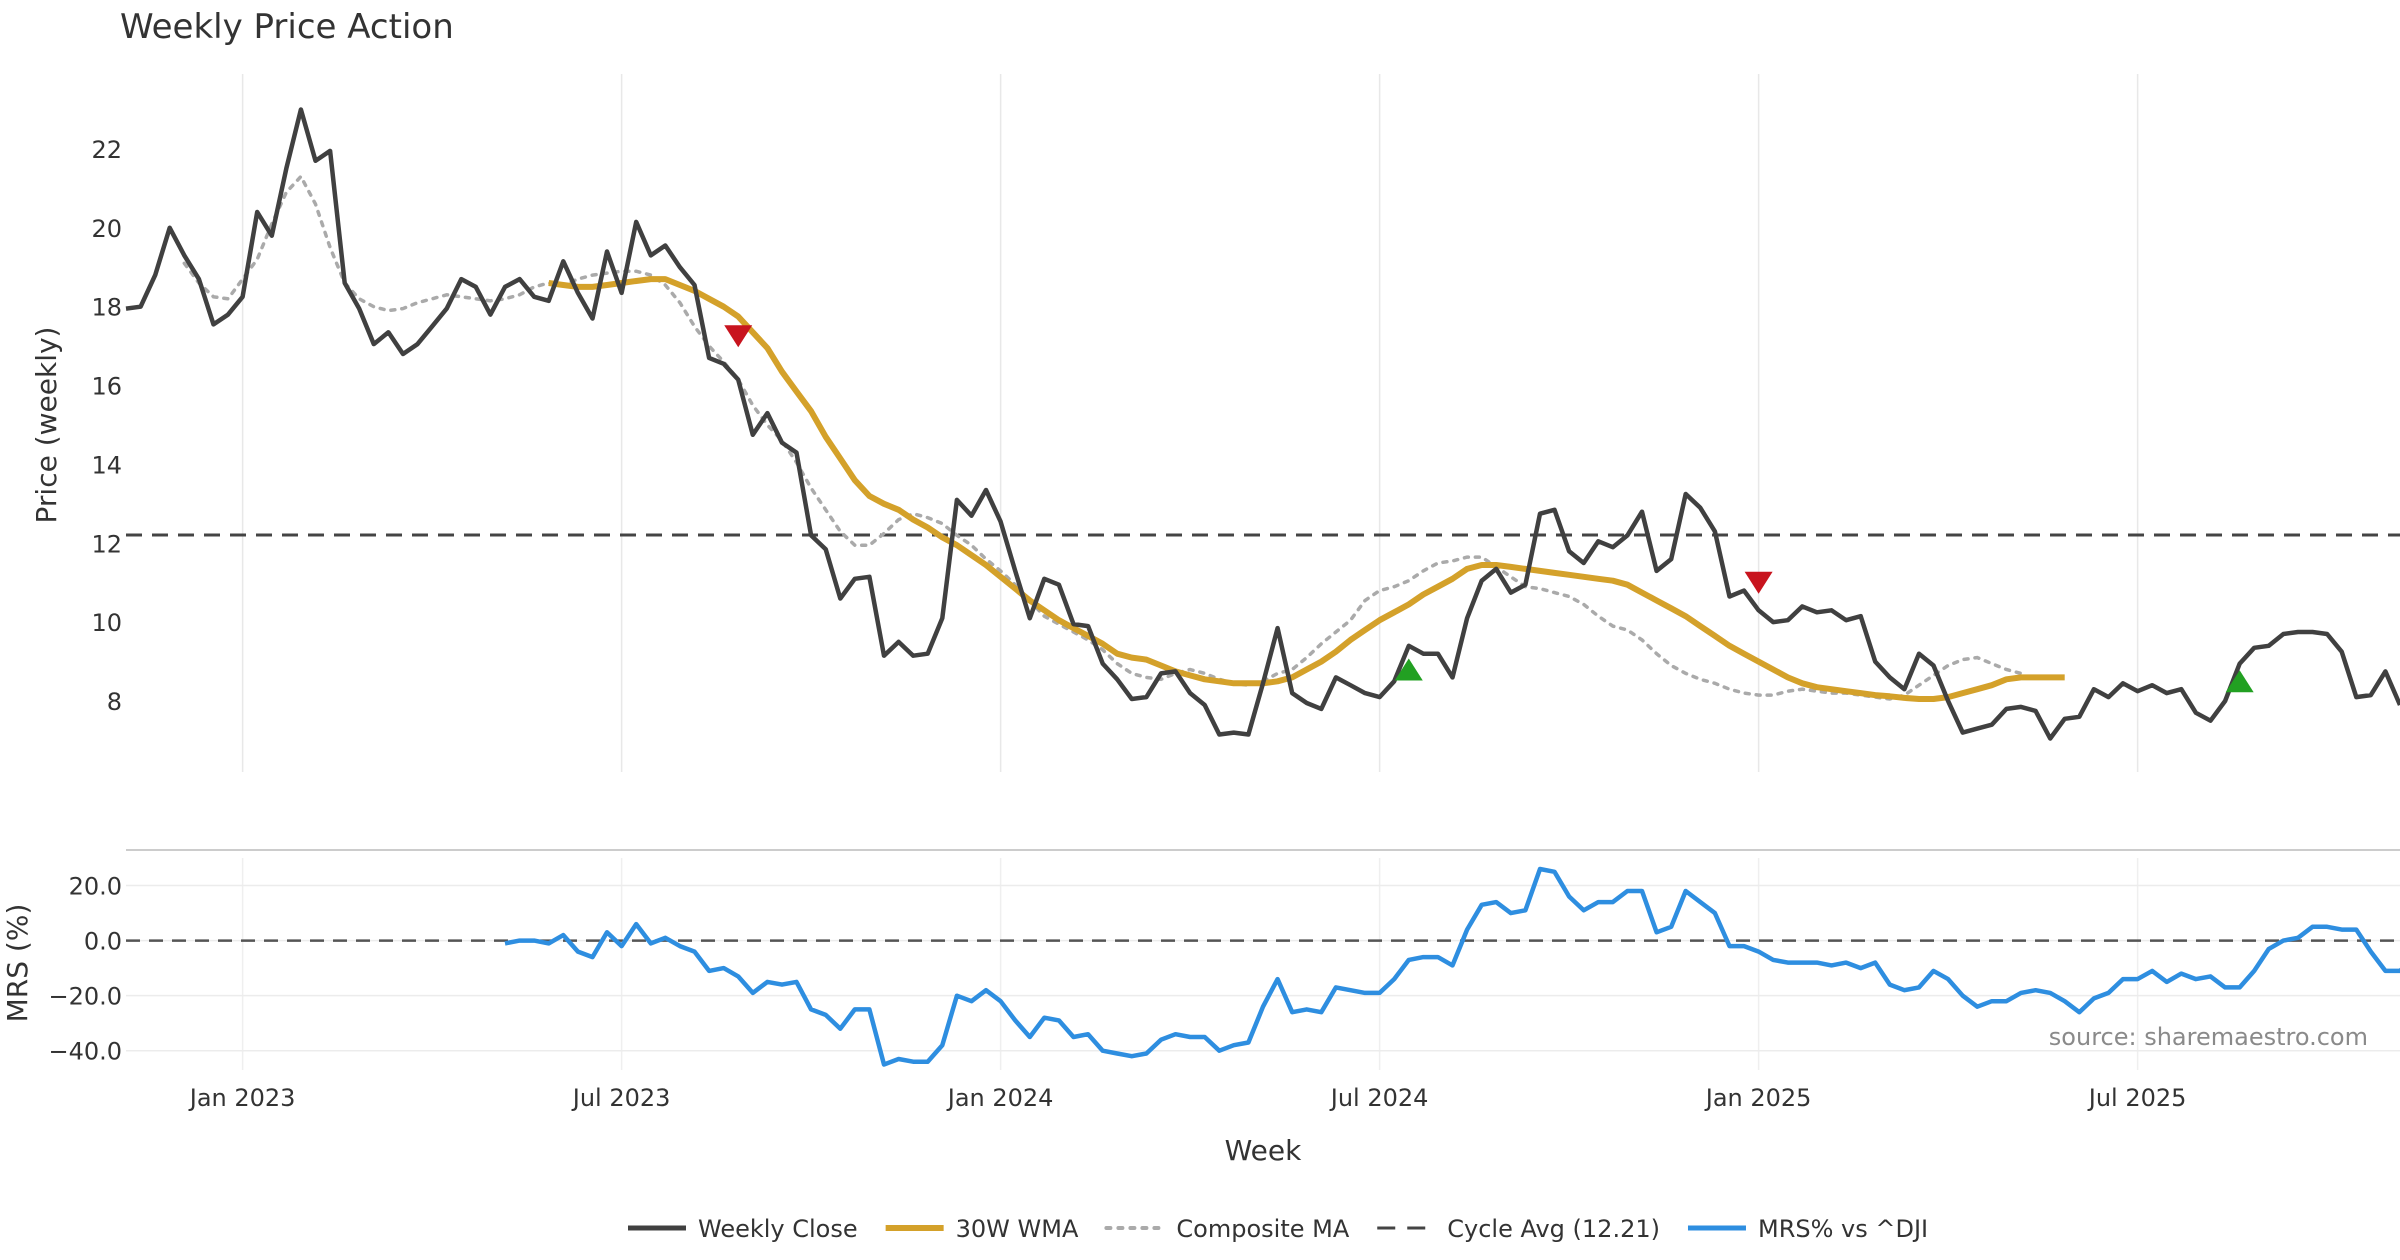 The image size is (2400, 1260). Describe the element at coordinates (1263, 1150) in the screenshot. I see `x-axis-title: Week` at that location.